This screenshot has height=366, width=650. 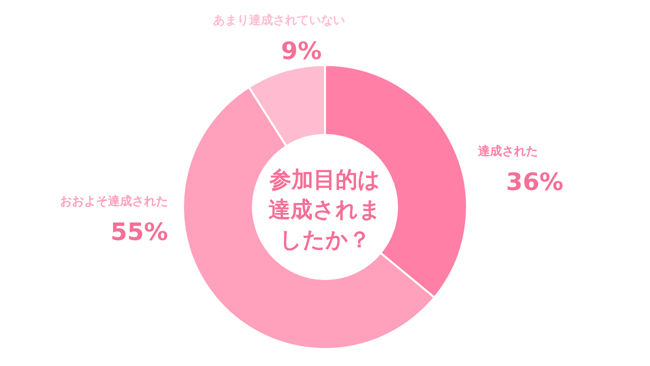 What do you see at coordinates (114, 201) in the screenshot?
I see `slice-label: おおよそ達成された` at bounding box center [114, 201].